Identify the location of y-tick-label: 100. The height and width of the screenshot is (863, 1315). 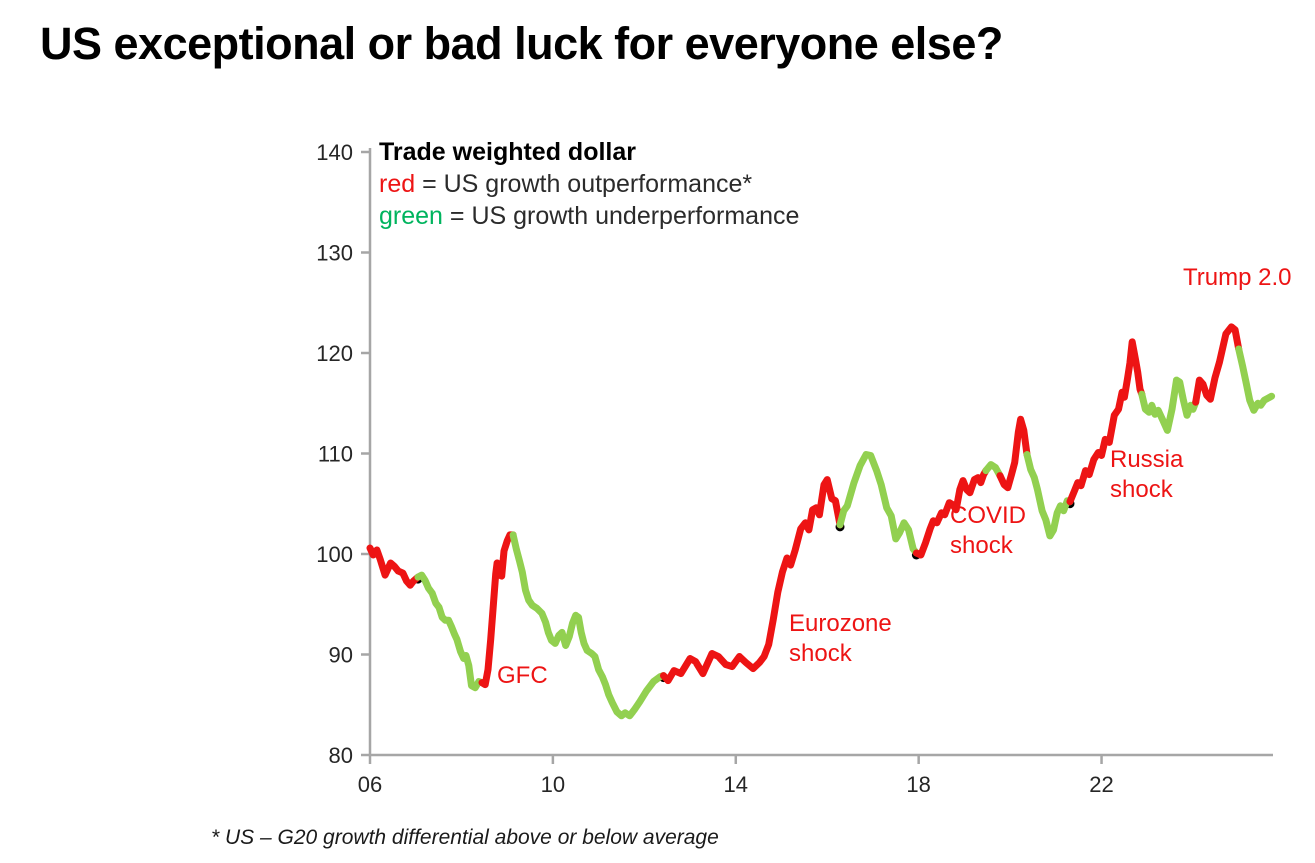
(334, 554).